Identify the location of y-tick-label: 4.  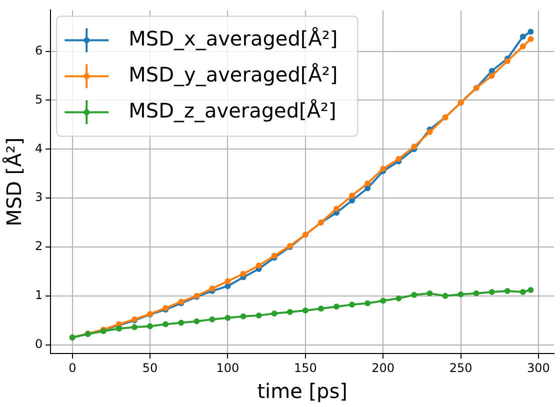
(38, 148).